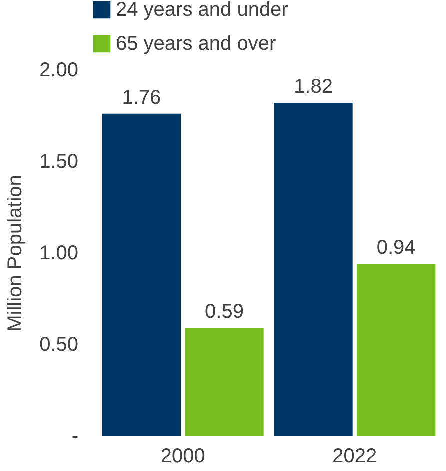 The height and width of the screenshot is (471, 446). I want to click on data-label: 1.76, so click(142, 97).